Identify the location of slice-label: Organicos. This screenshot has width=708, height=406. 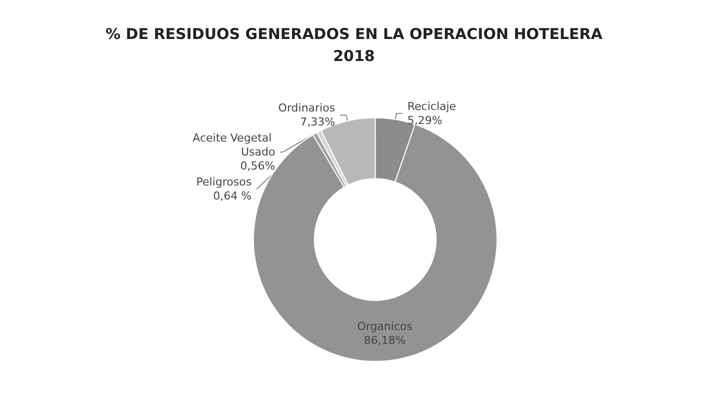
(385, 326).